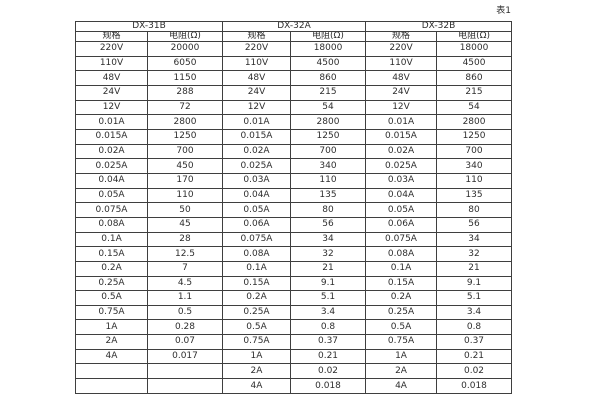  I want to click on group-header: DX-32A, so click(294, 26).